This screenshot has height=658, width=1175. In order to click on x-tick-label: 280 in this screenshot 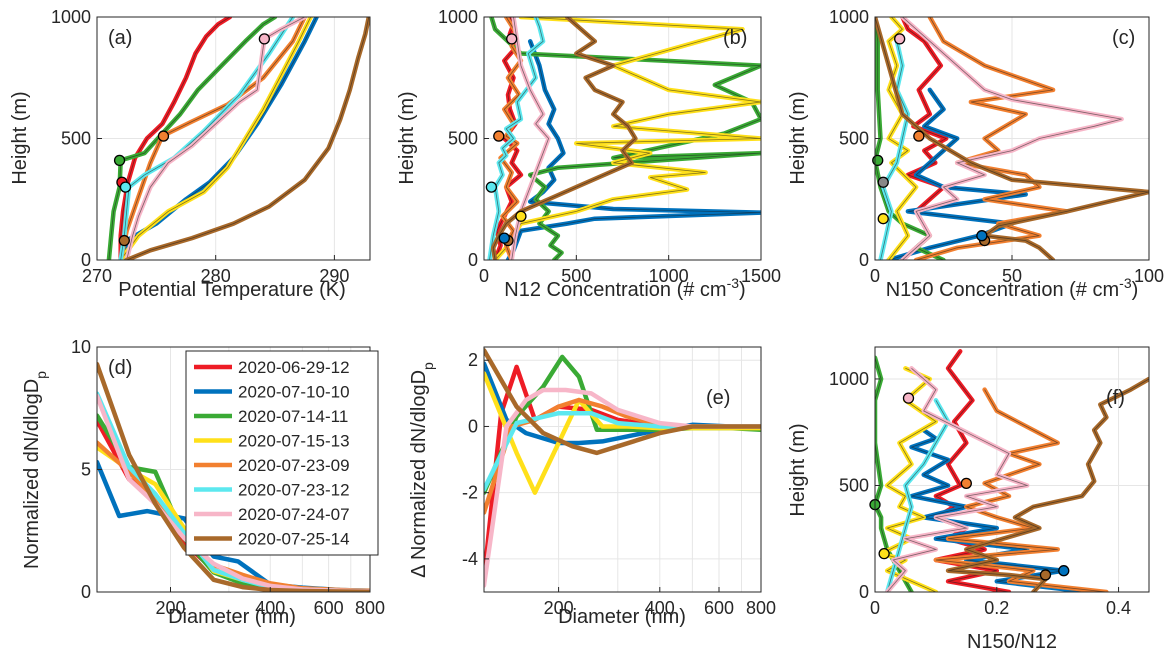, I will do `click(216, 276)`.